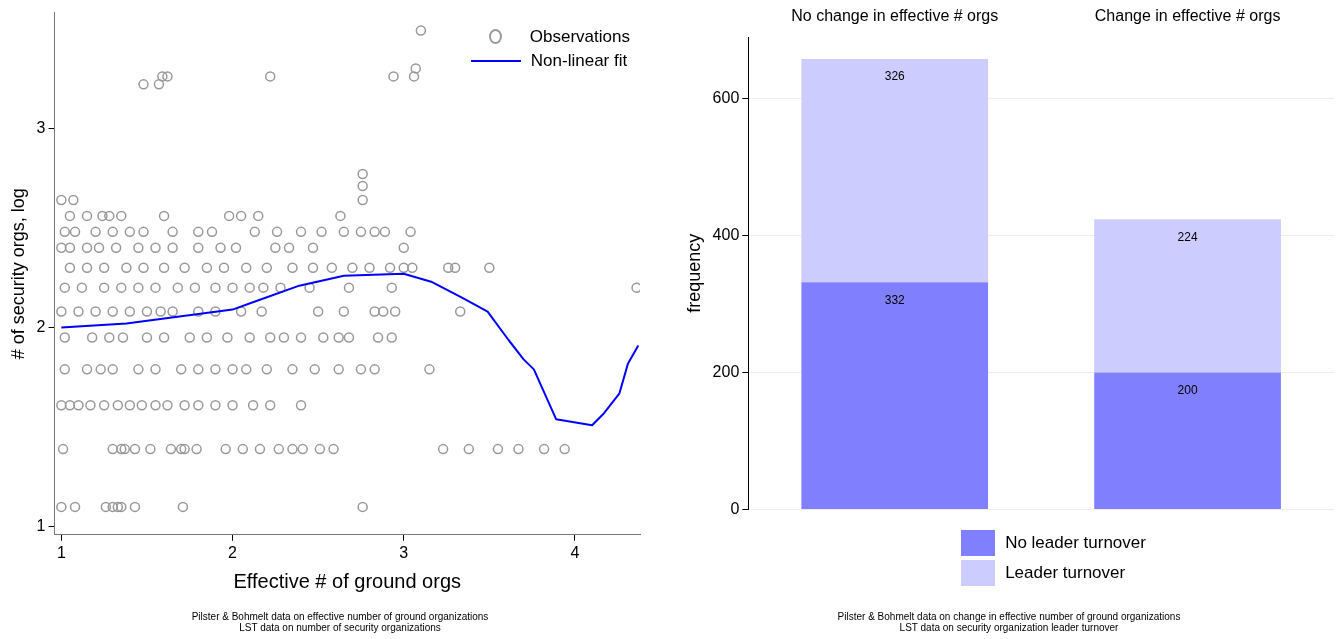 This screenshot has width=1338, height=639. What do you see at coordinates (726, 98) in the screenshot?
I see `y-tick-label: 600` at bounding box center [726, 98].